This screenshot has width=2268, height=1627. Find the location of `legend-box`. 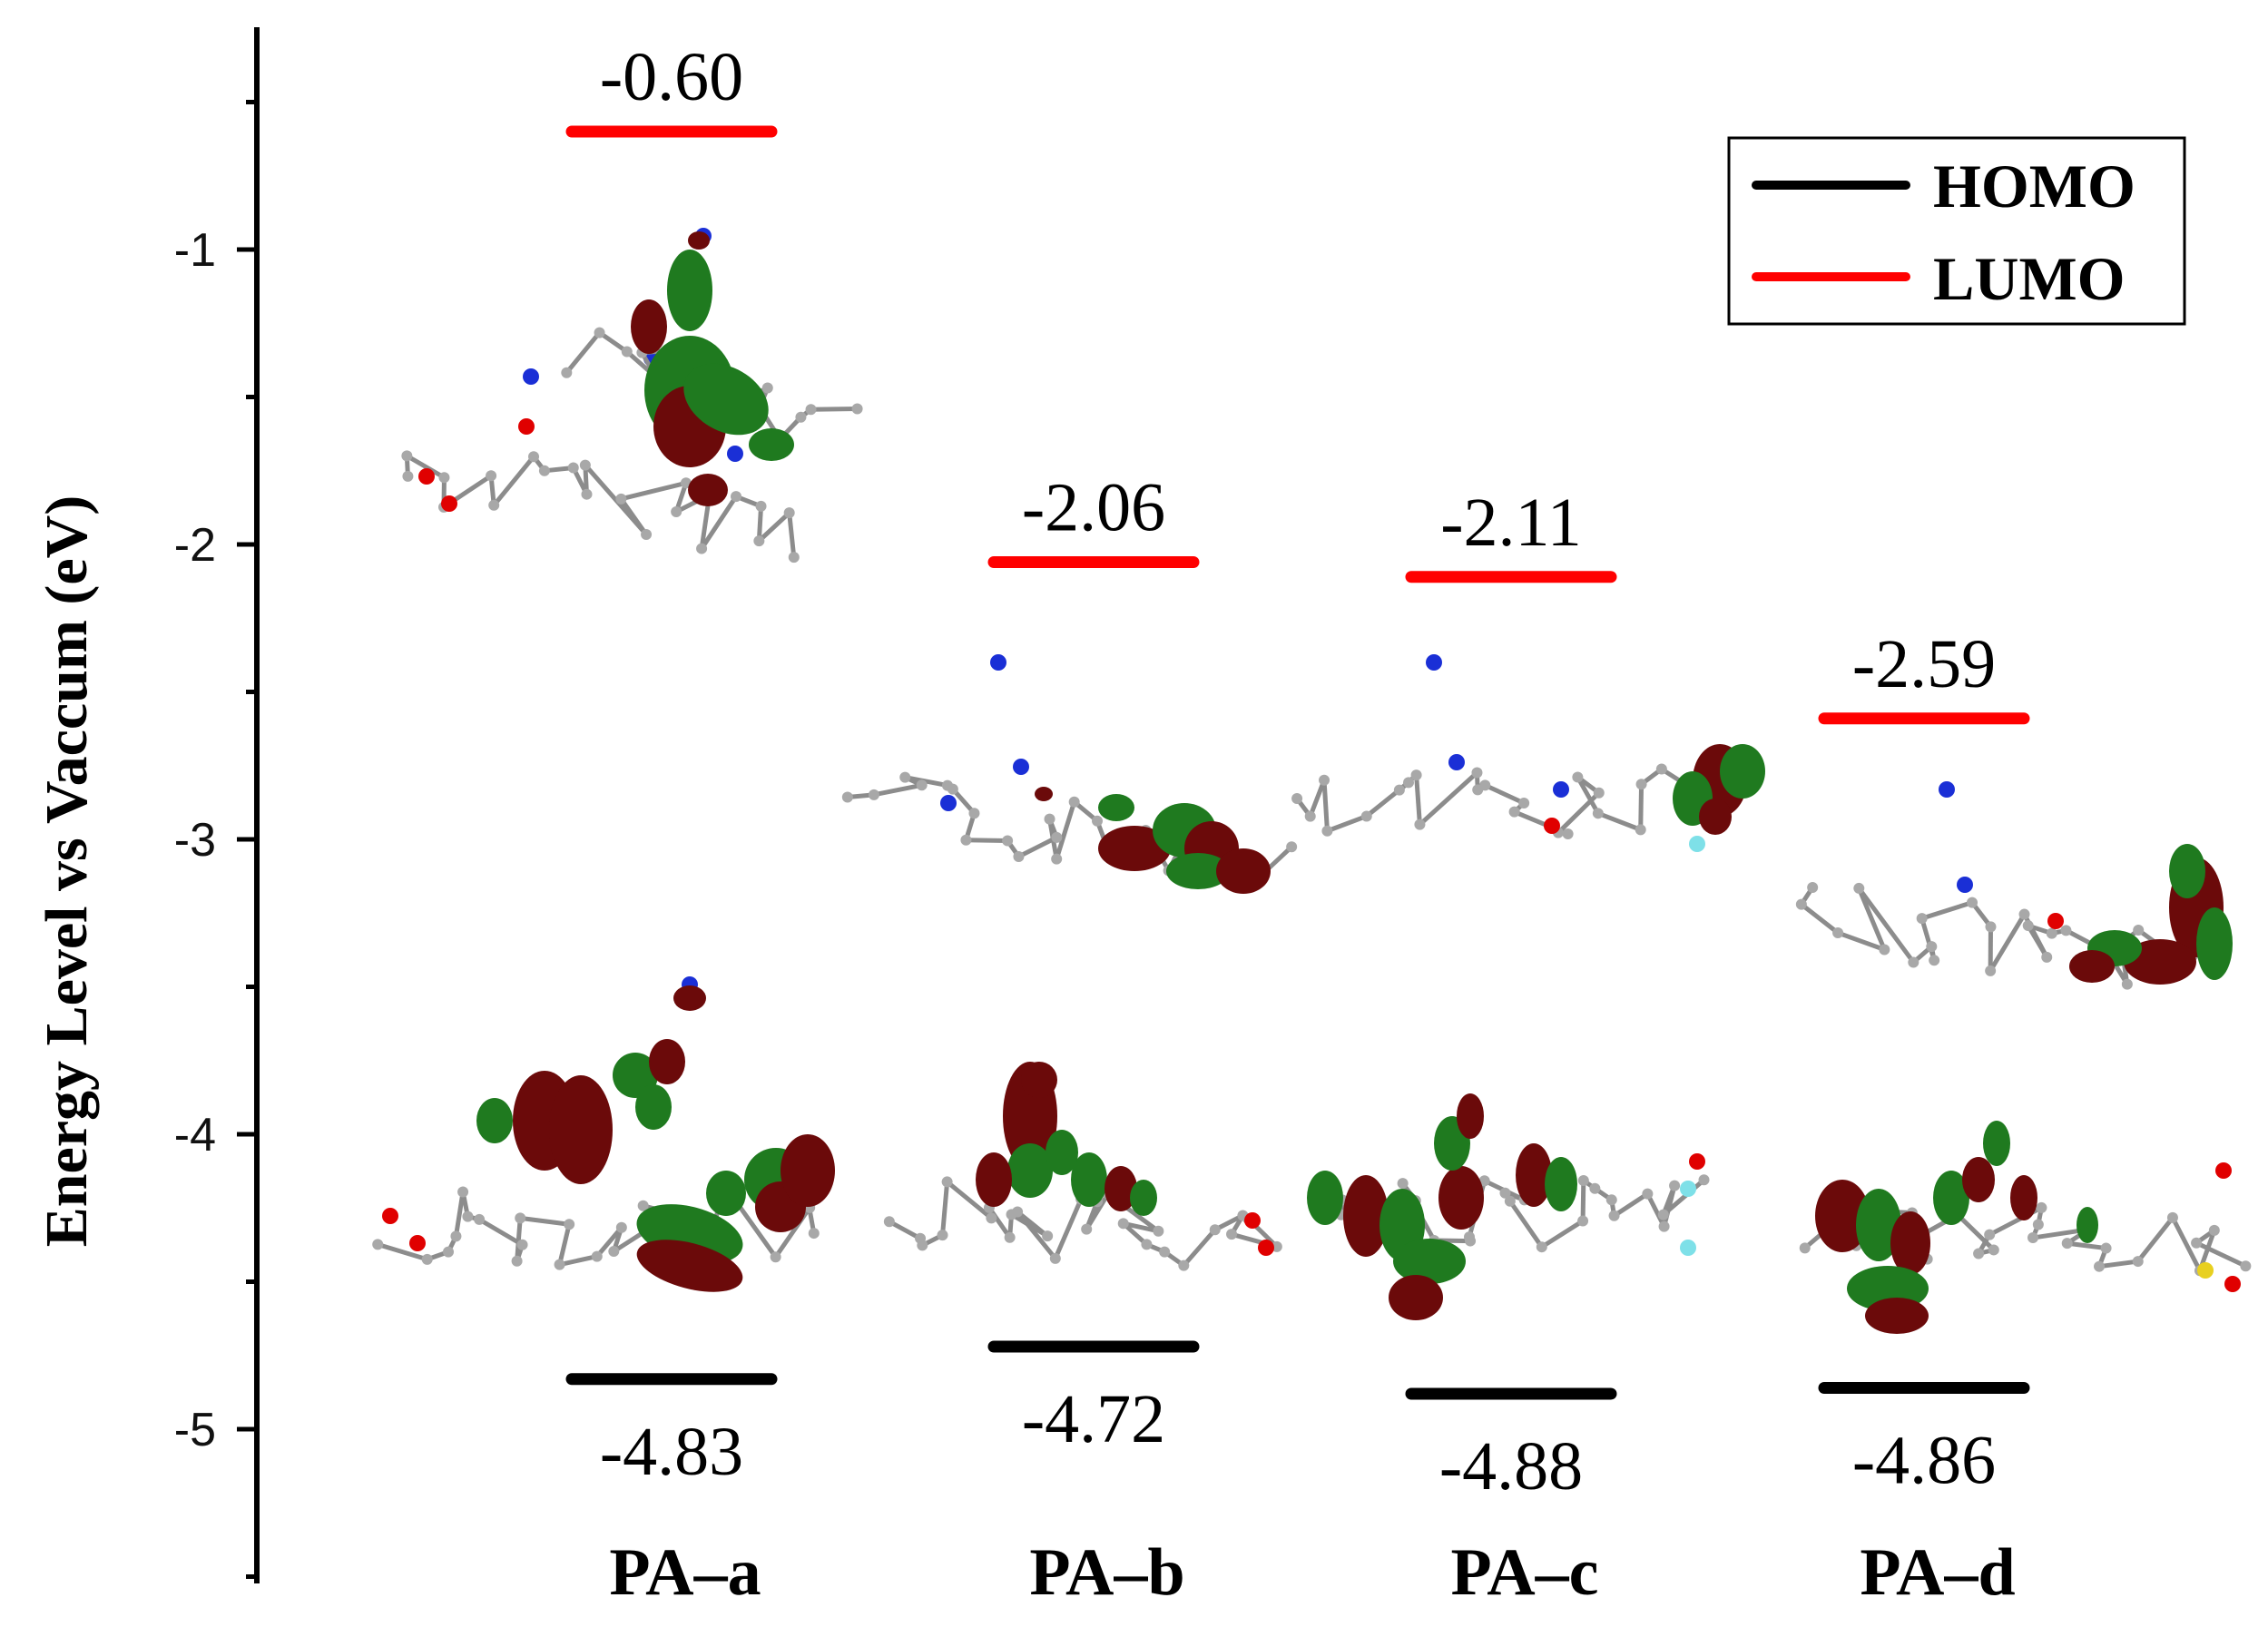

legend-box is located at coordinates (1956, 231).